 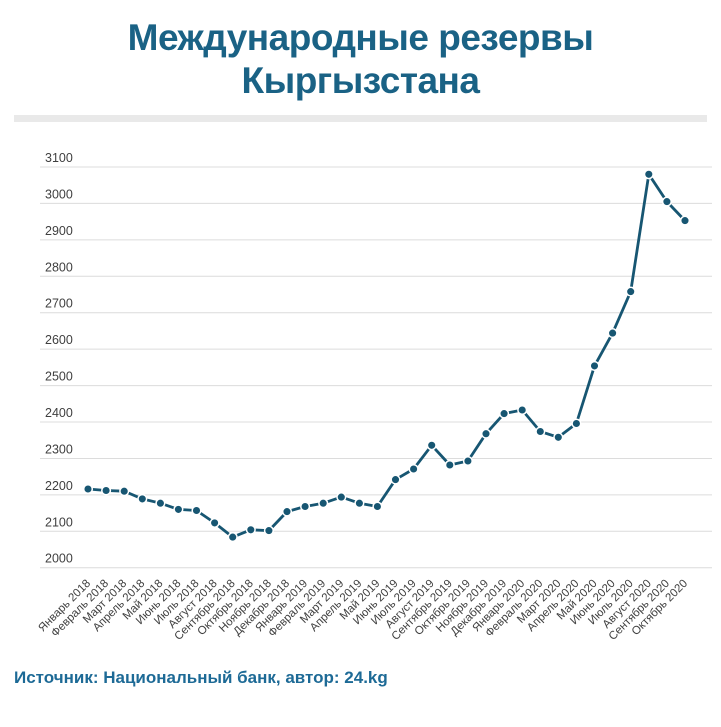 What do you see at coordinates (59, 413) in the screenshot?
I see `y-tick-label: 2400` at bounding box center [59, 413].